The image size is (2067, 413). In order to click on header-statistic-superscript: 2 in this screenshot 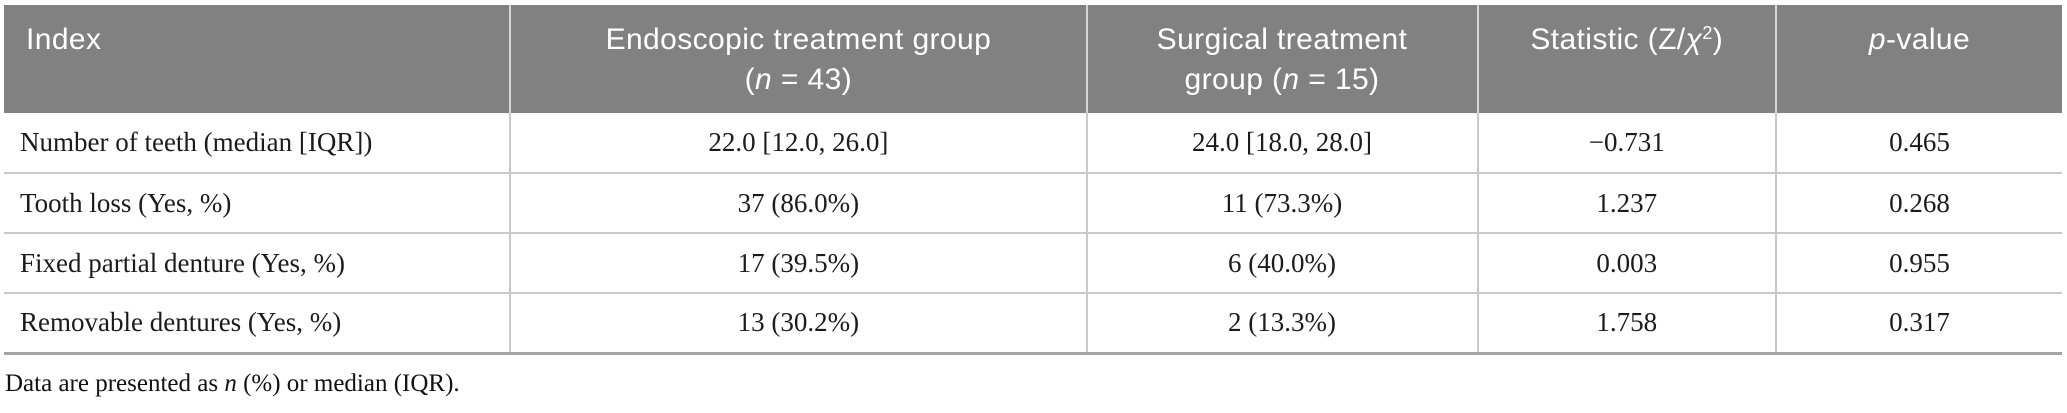, I will do `click(1707, 33)`.